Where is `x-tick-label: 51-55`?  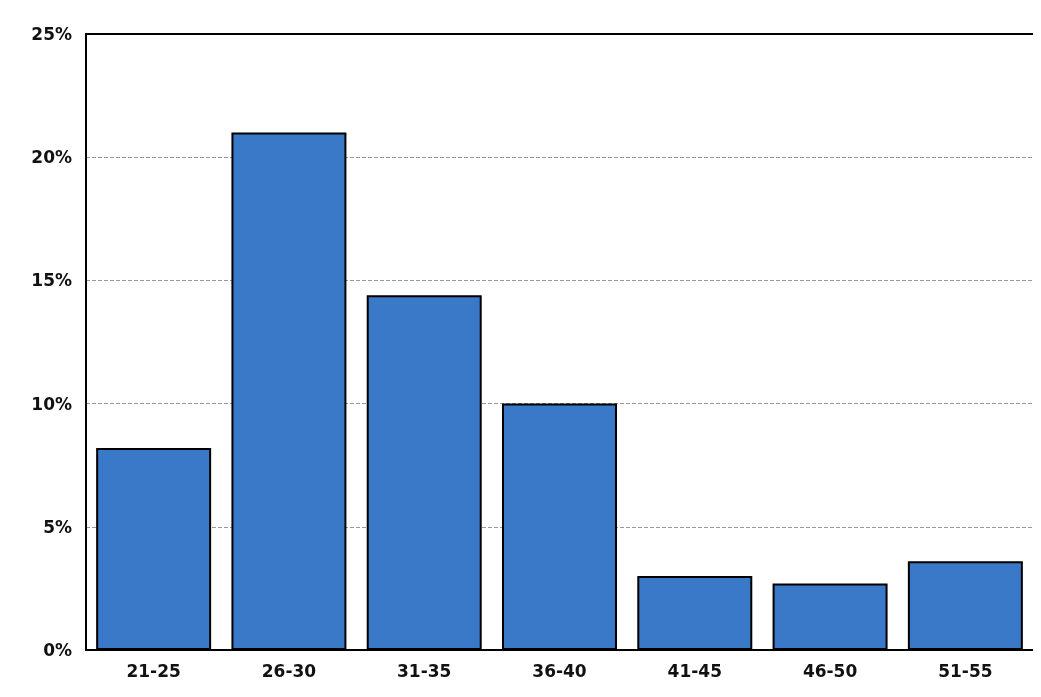
x-tick-label: 51-55 is located at coordinates (965, 670).